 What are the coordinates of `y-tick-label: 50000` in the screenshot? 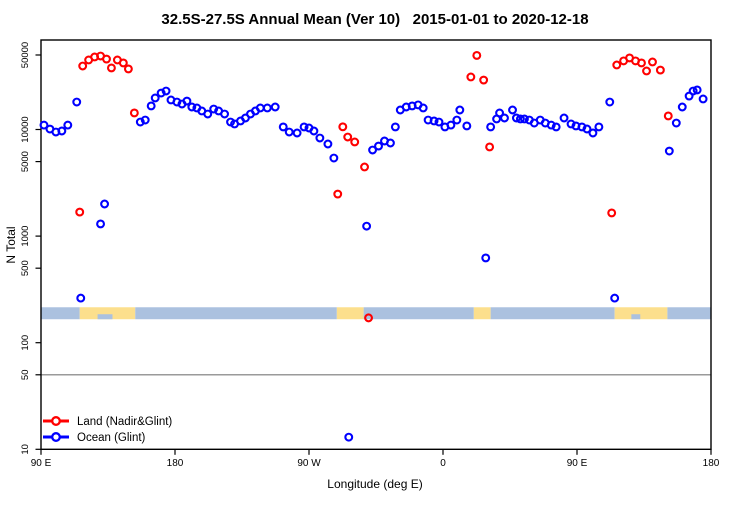 It's located at (25, 55).